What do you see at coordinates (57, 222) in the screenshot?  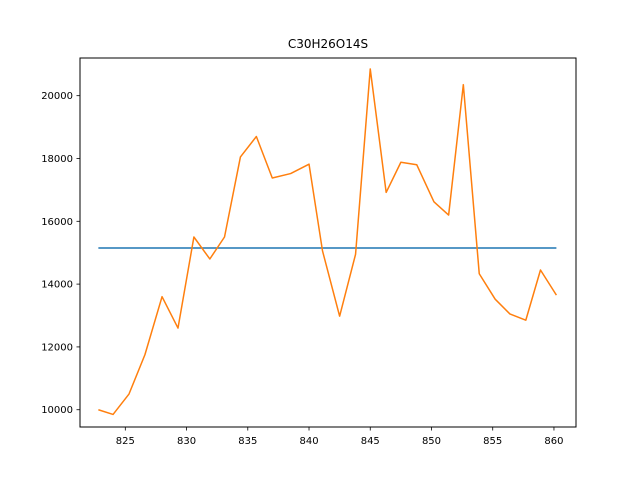 I see `y-tick-label-3: 16000` at bounding box center [57, 222].